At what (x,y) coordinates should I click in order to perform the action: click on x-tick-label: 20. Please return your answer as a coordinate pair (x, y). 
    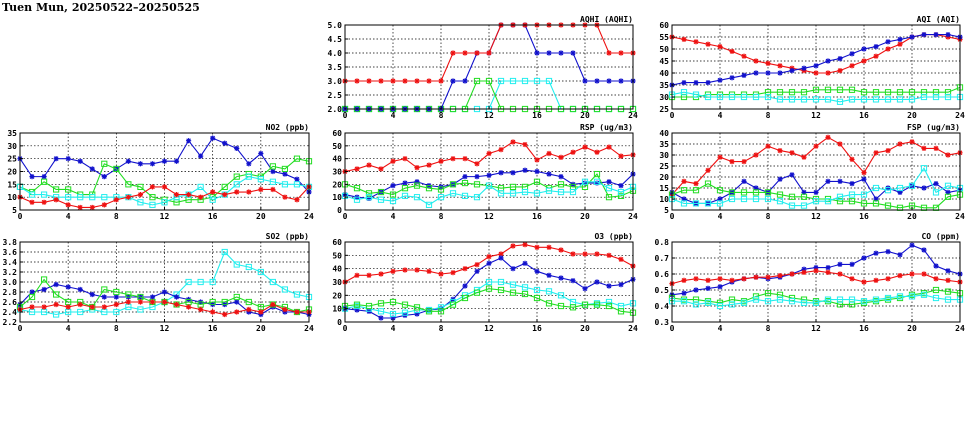
    Looking at the image, I should click on (261, 216).